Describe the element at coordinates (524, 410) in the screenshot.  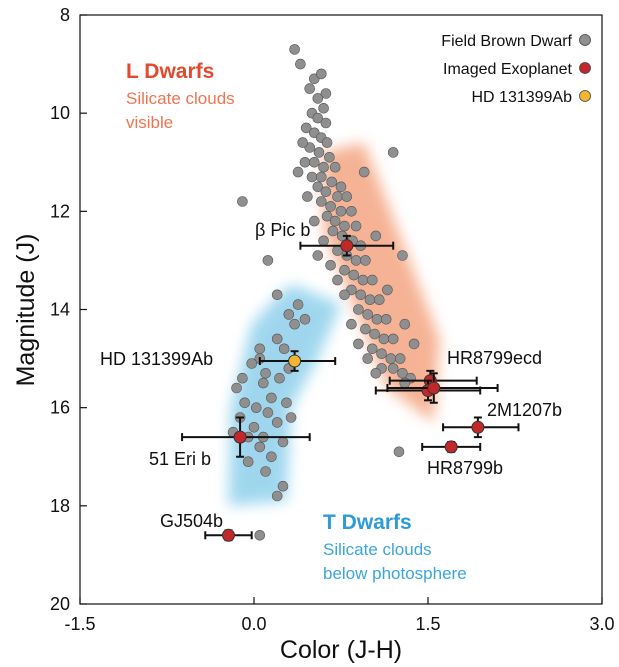
I see `label-2m1207b: 2M1207b` at that location.